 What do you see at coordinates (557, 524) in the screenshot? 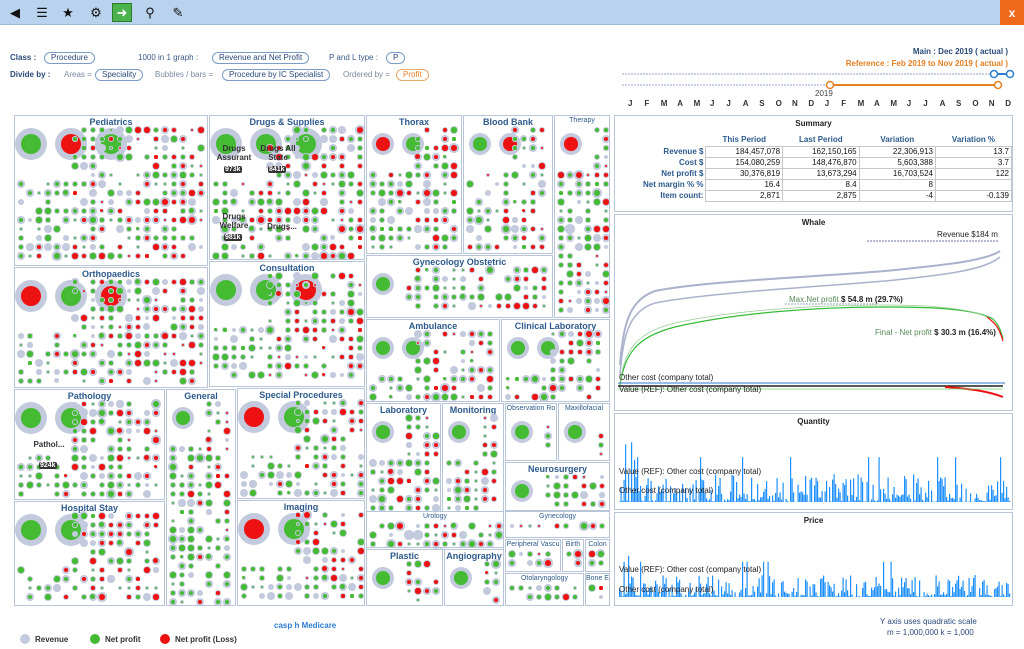
I see `treemap-cell: Gynecology` at bounding box center [557, 524].